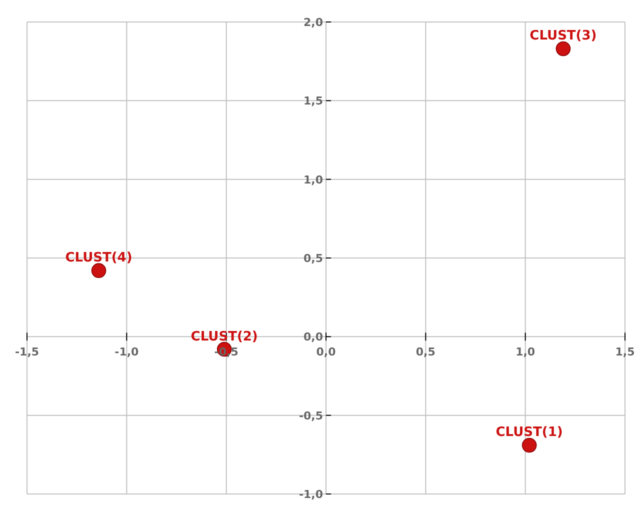  Describe the element at coordinates (314, 22) in the screenshot. I see `y-tick-label: 2,0` at that location.